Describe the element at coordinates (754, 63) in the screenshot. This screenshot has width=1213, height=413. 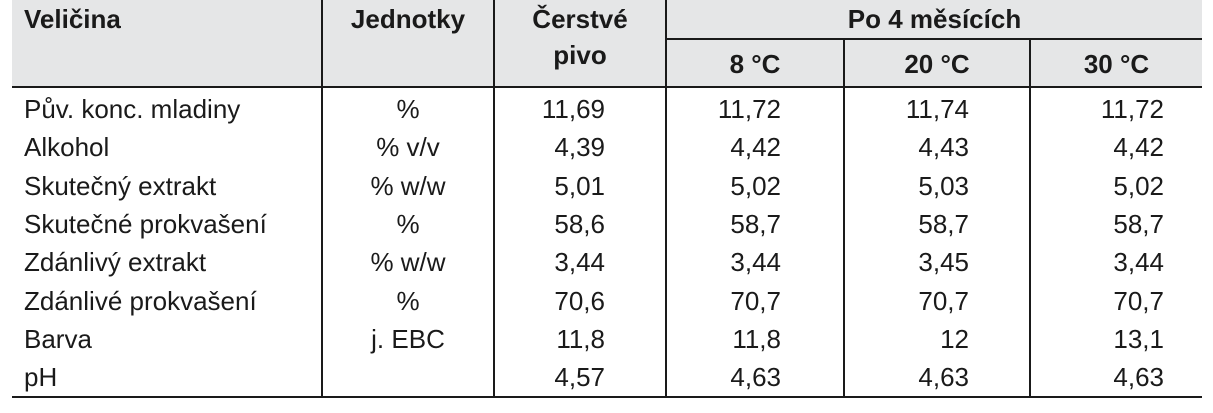
I see `header-temp-8: 8 °C` at that location.